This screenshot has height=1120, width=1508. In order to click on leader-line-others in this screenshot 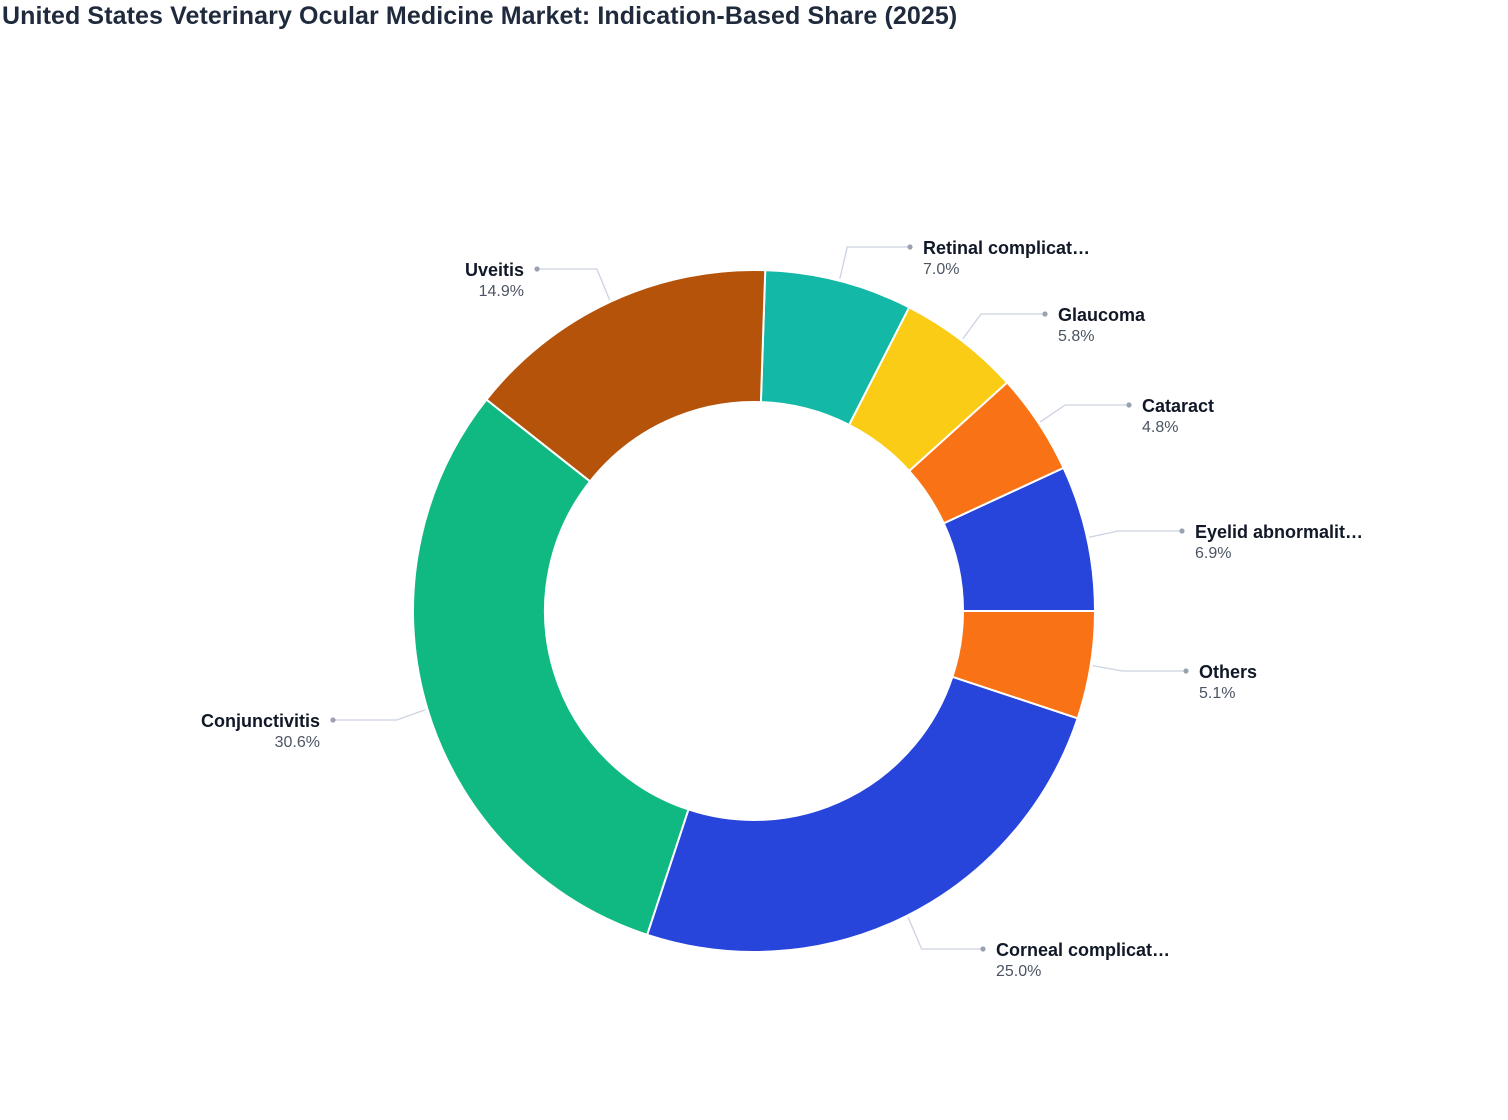, I will do `click(1139, 668)`.